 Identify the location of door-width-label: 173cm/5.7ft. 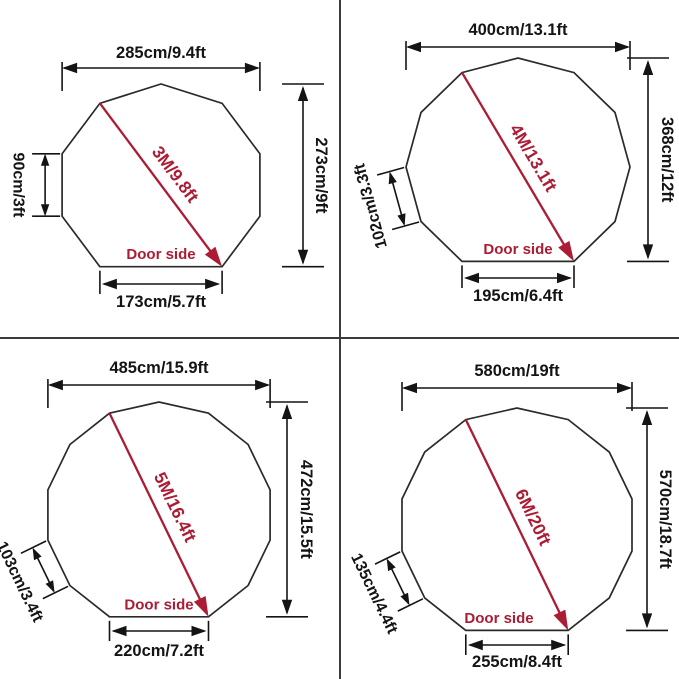
(161, 302).